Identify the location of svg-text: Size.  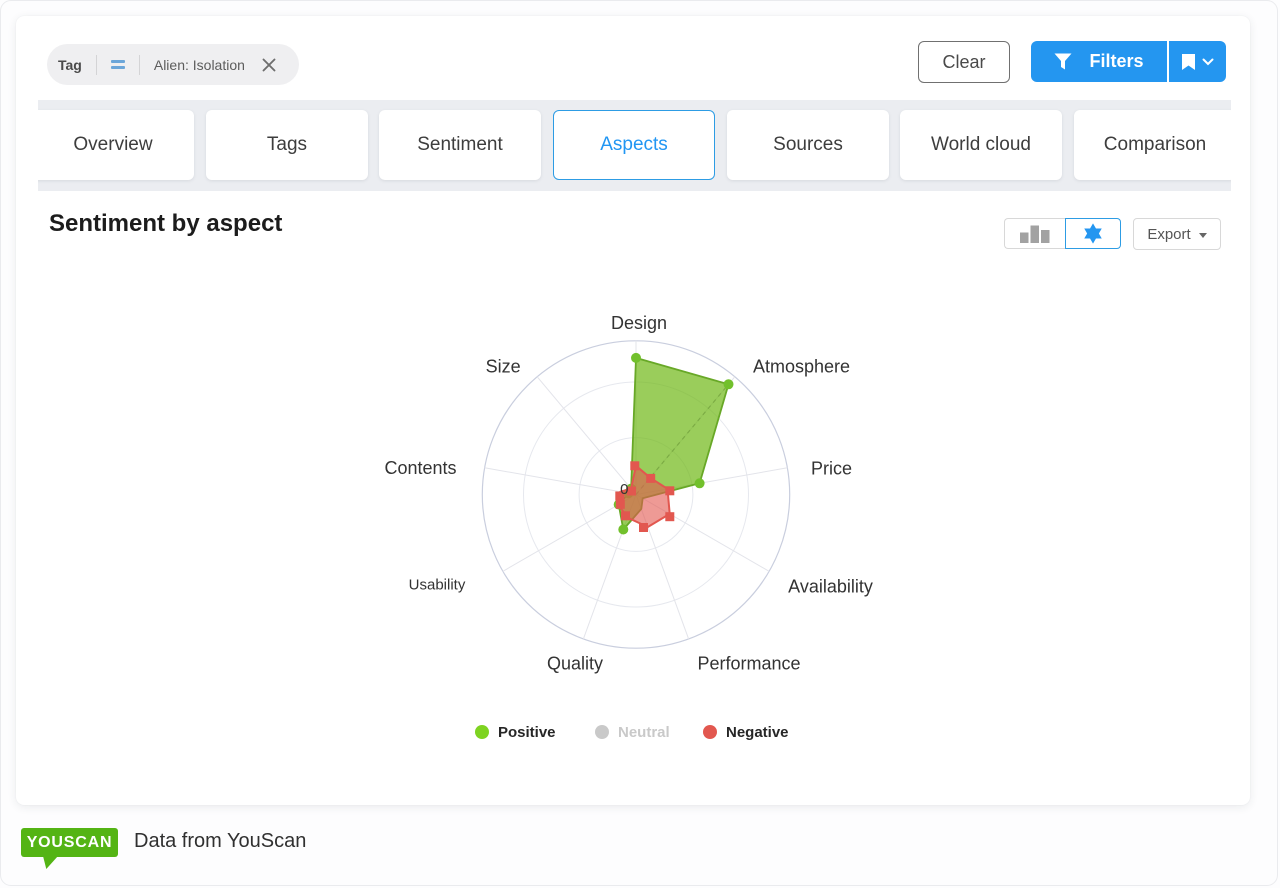
(503, 367).